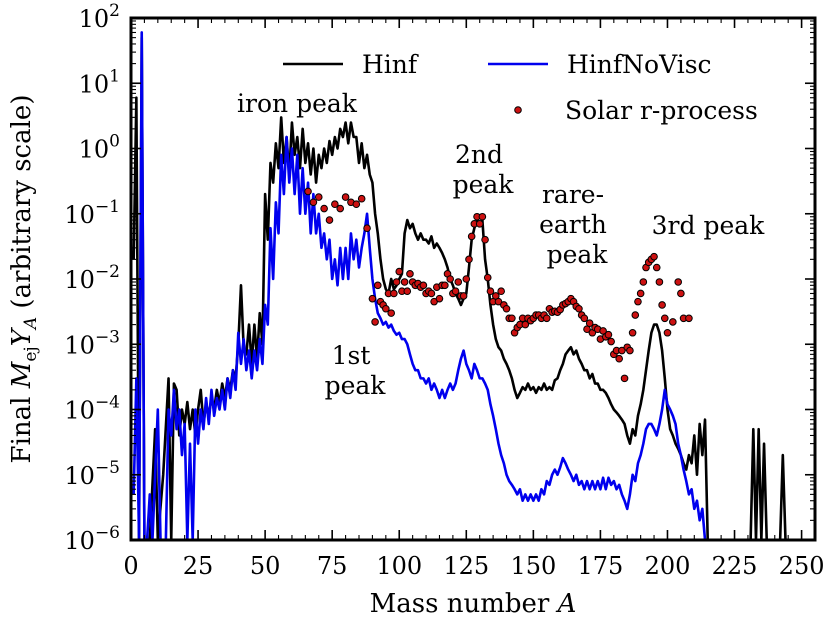 The image size is (830, 623). I want to click on x-tick-labels: 0 25 50 75 100 125 150 175 200 225 250, so click(473, 566).